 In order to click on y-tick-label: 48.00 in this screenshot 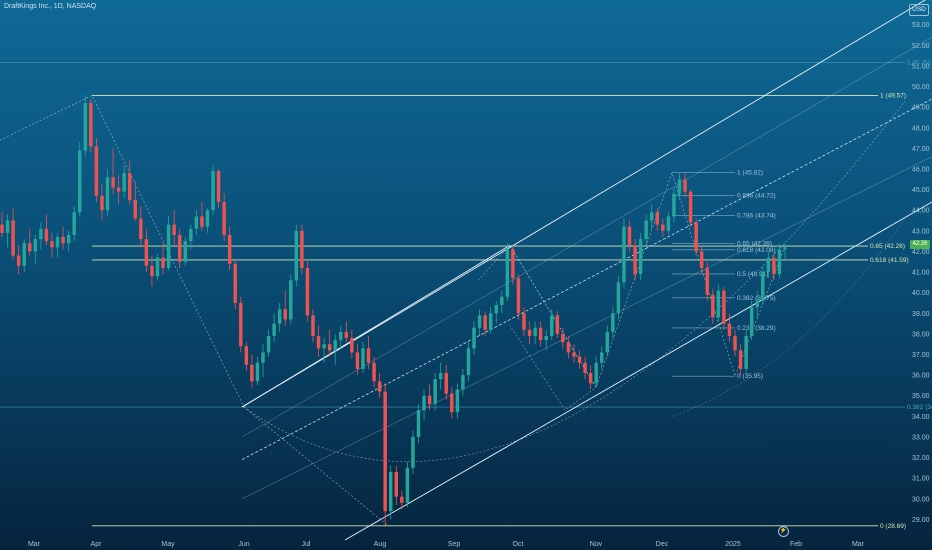, I will do `click(921, 128)`.